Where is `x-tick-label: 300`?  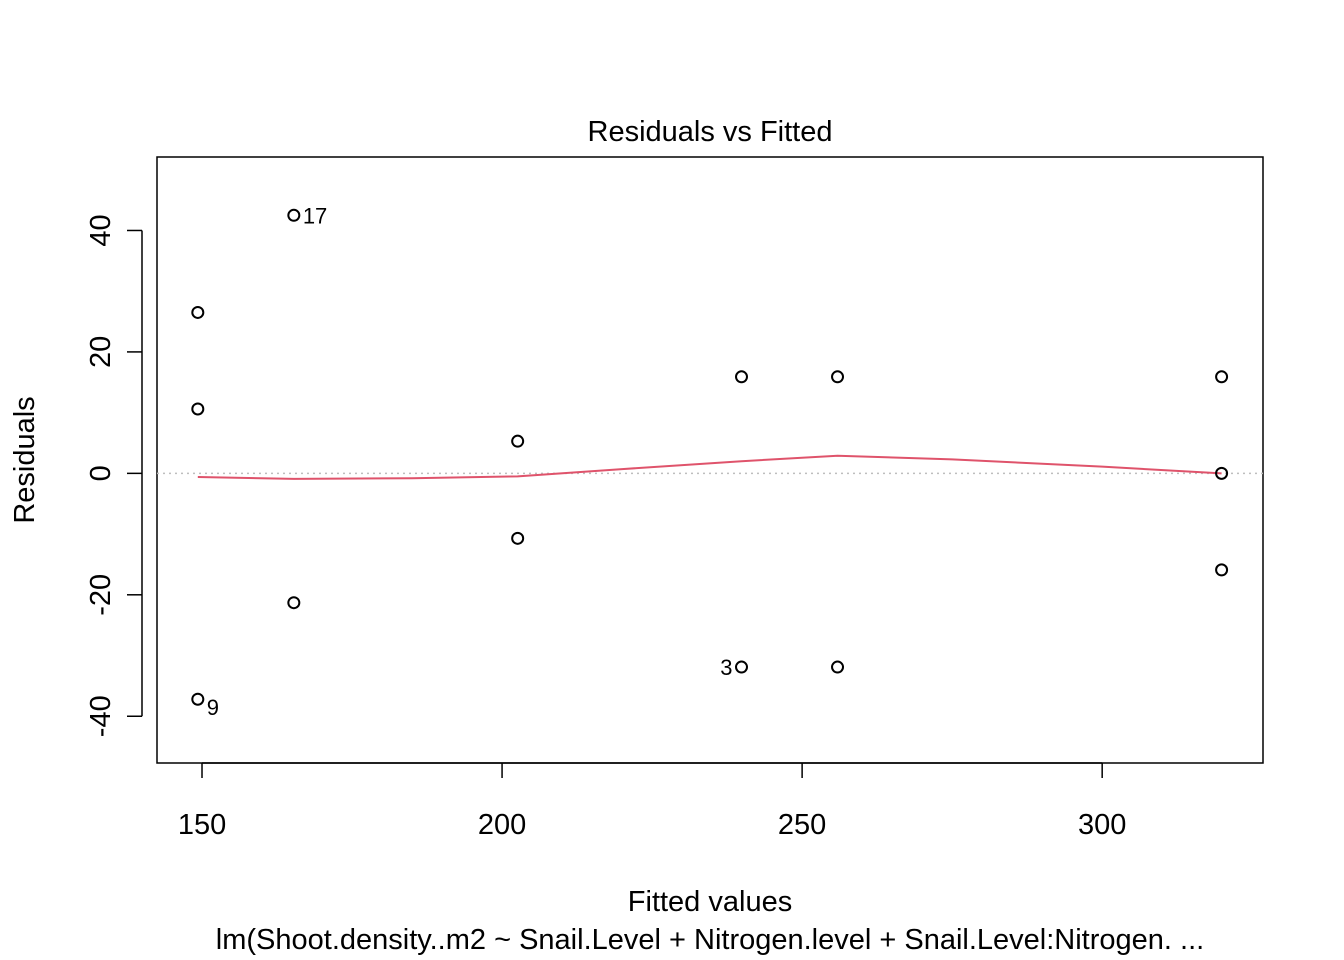
x-tick-label: 300 is located at coordinates (1102, 825).